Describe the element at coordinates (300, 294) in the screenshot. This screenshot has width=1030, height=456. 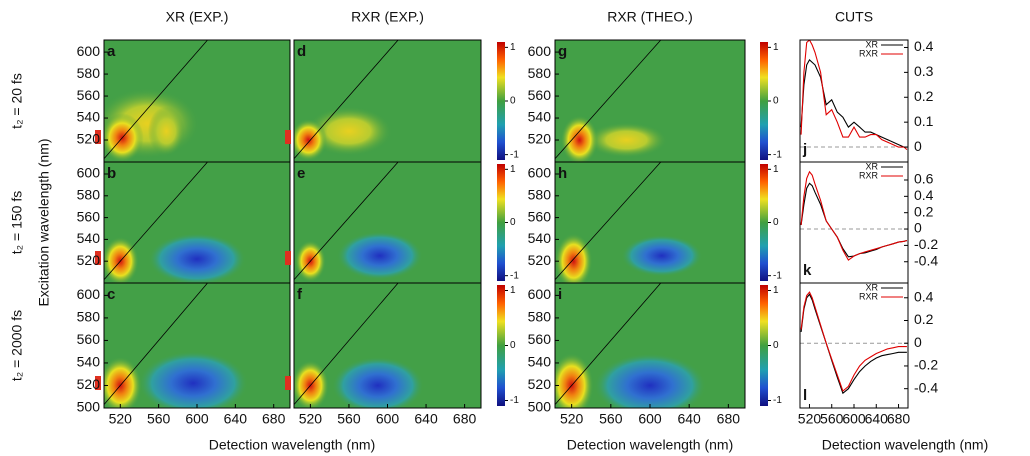
I see `panel-letter: f` at that location.